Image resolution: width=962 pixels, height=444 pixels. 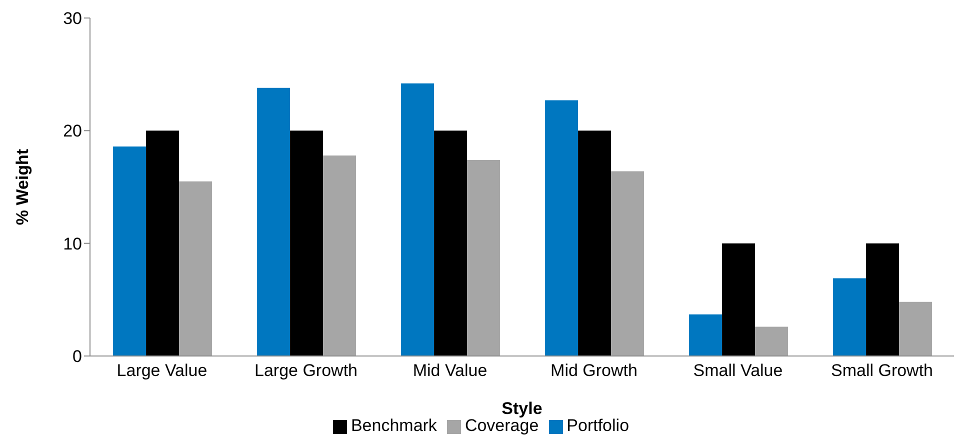 I want to click on x-tick-label: Small Growth, so click(x=882, y=370).